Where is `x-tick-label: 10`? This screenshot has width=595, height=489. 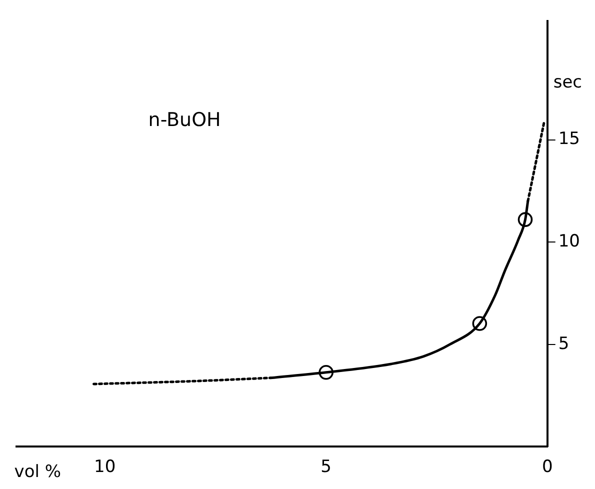
x-tick-label: 10 is located at coordinates (105, 467).